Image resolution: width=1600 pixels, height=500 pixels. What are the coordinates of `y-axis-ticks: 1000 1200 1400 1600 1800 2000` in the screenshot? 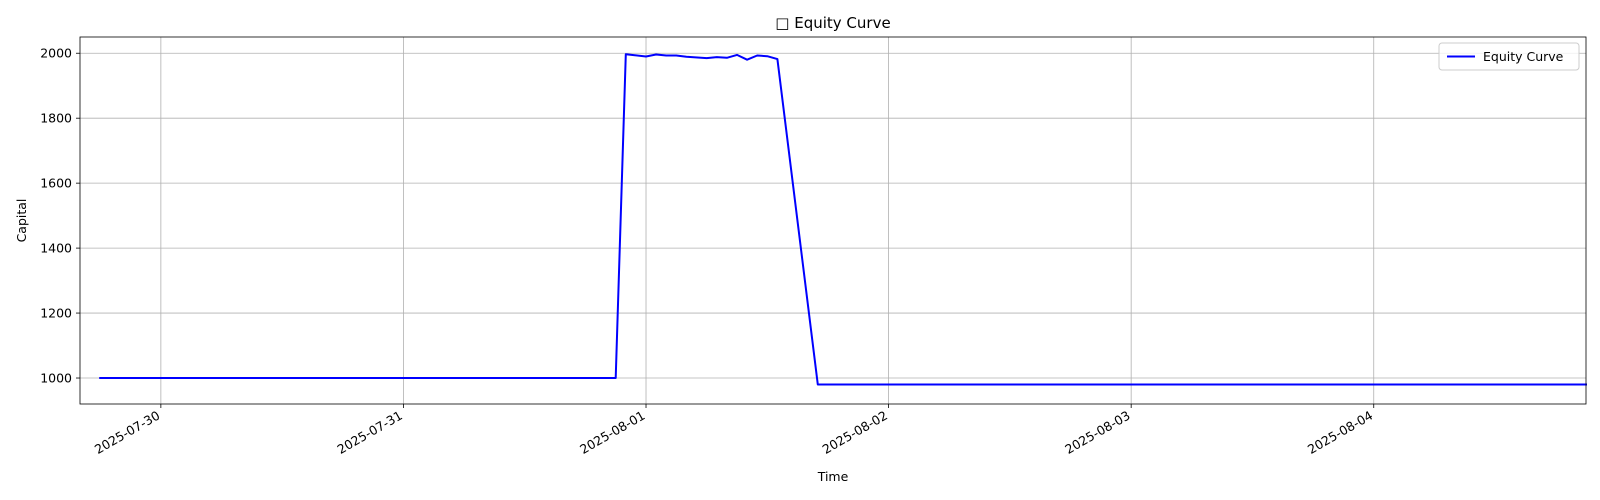 It's located at (60, 216).